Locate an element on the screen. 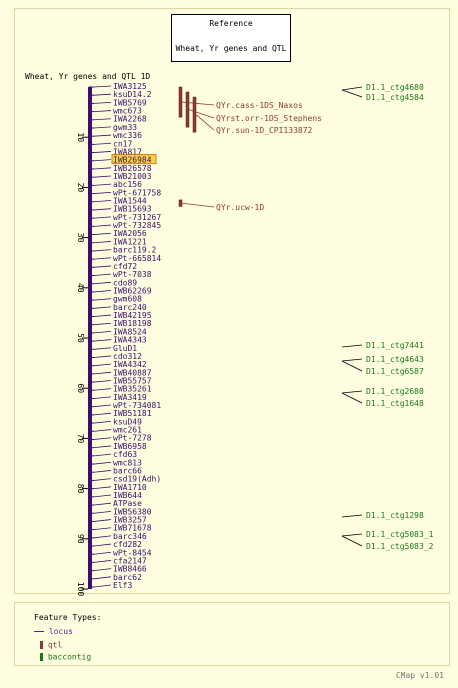 The width and height of the screenshot is (458, 688). locus-label: IWB40887 is located at coordinates (132, 372).